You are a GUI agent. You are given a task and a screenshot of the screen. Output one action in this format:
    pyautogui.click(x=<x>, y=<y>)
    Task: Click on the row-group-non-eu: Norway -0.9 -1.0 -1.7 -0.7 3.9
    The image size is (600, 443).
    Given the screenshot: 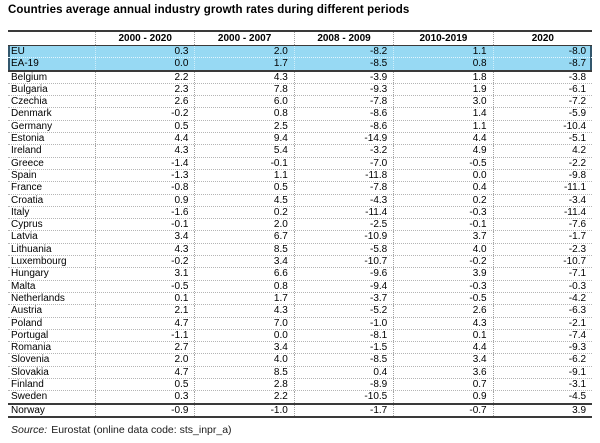 What is the action you would take?
    pyautogui.click(x=300, y=409)
    